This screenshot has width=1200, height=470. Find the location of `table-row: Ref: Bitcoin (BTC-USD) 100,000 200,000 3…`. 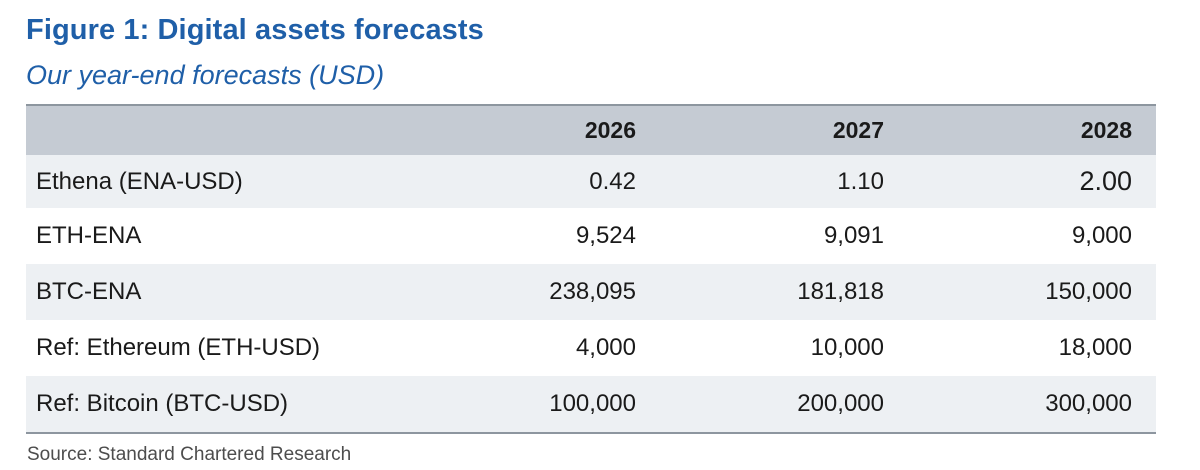

table-row: Ref: Bitcoin (BTC-USD) 100,000 200,000 3… is located at coordinates (591, 404).